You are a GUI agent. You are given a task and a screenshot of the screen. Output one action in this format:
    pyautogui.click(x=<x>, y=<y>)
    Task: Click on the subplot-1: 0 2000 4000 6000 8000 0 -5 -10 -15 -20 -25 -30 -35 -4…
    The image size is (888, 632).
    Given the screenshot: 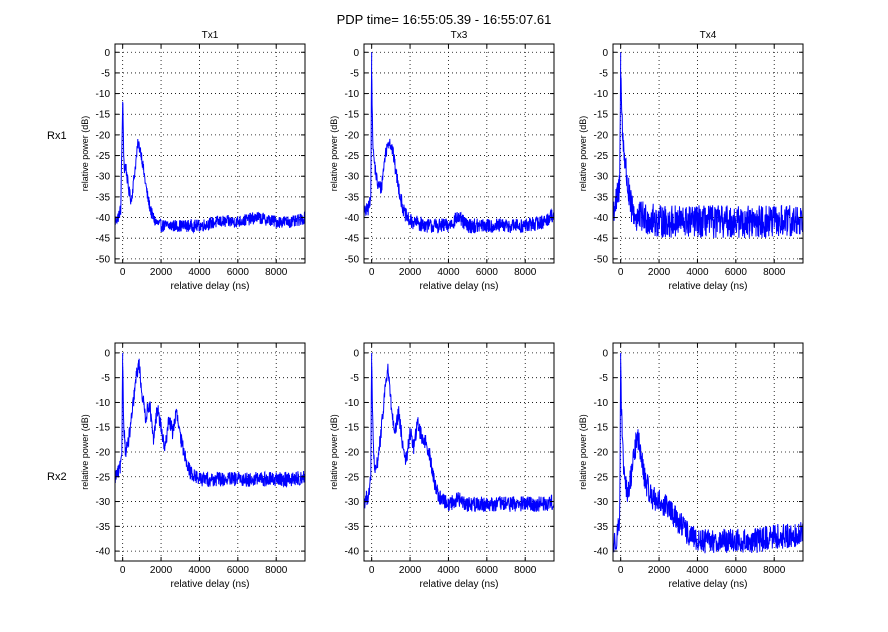 What is the action you would take?
    pyautogui.click(x=193, y=161)
    